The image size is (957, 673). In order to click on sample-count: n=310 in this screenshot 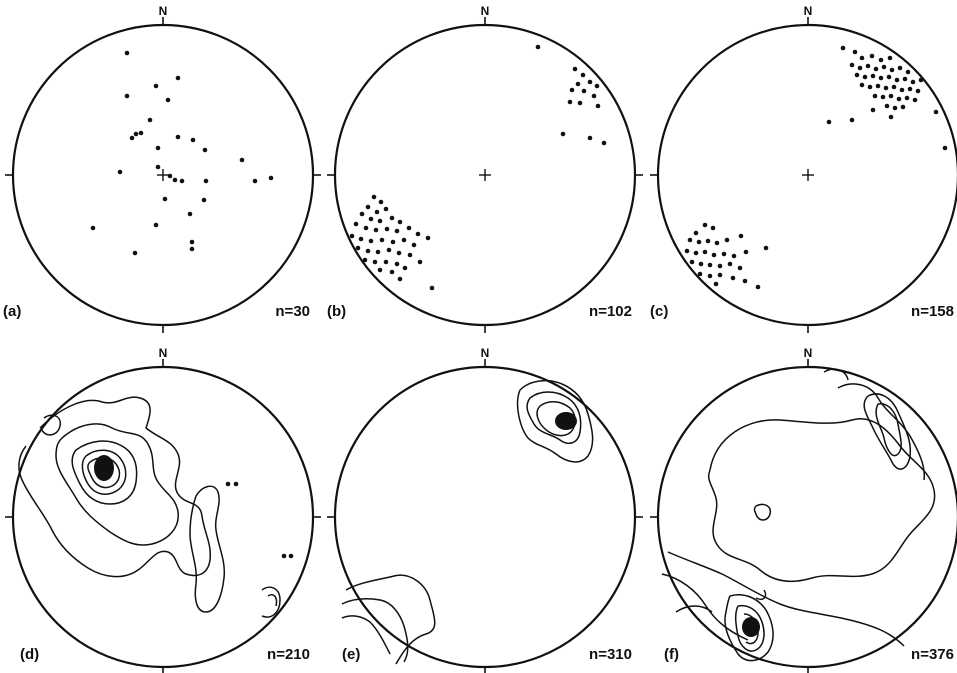, I will do `click(610, 654)`.